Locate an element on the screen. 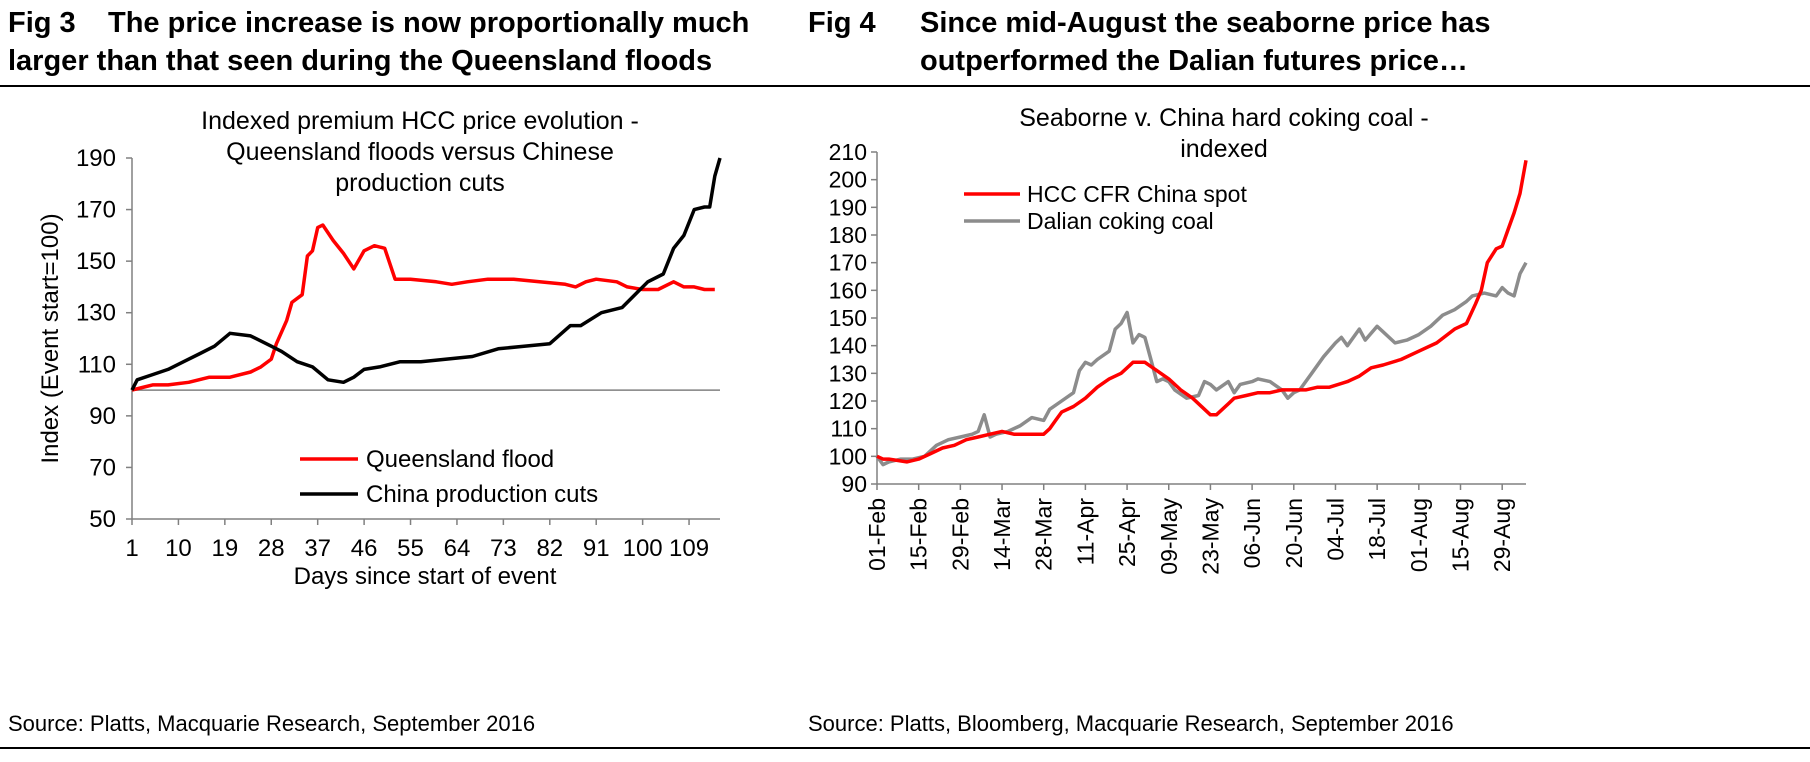 The width and height of the screenshot is (1810, 762). y-axis-label: Index (Event start=100) is located at coordinates (50, 338).